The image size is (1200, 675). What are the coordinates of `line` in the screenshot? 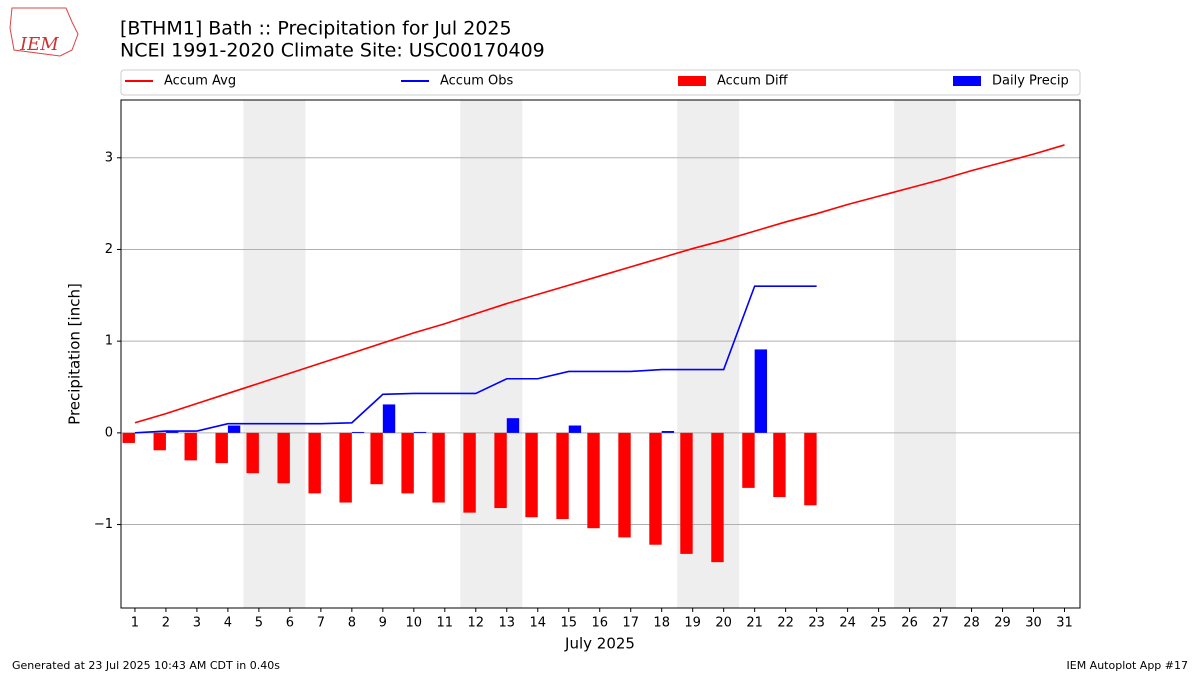 It's located at (475, 359).